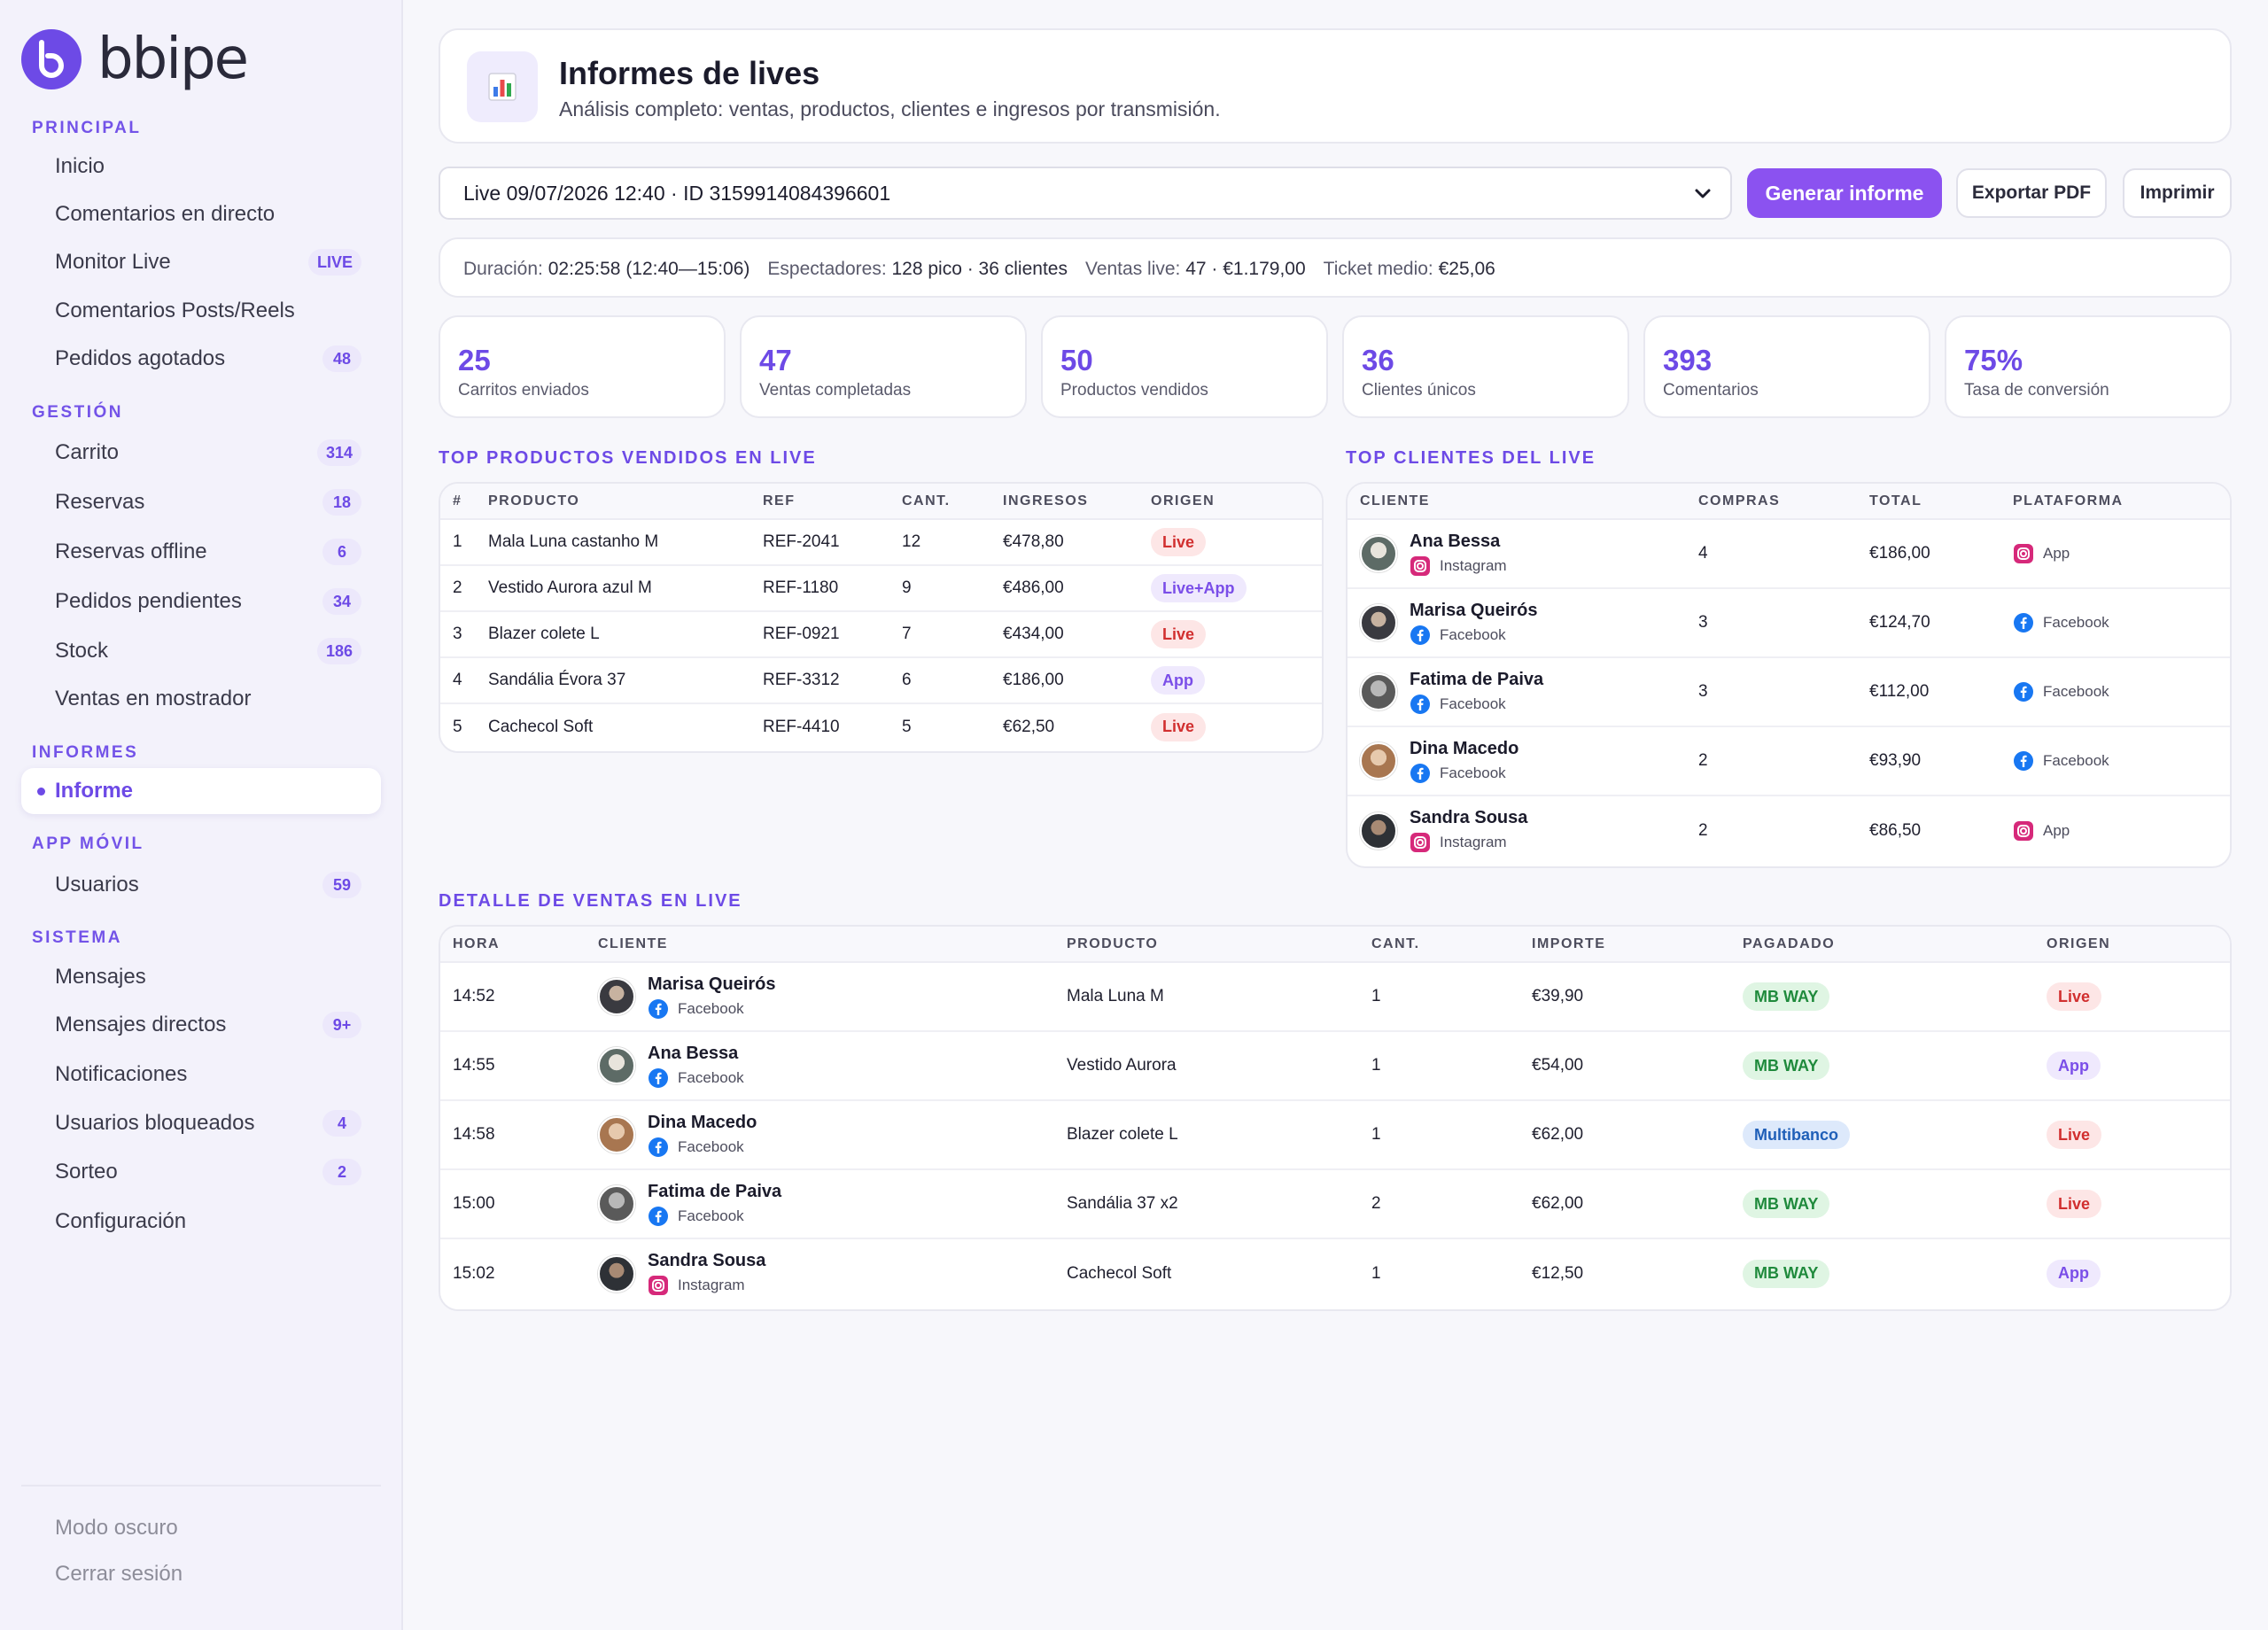  I want to click on client-names: Fatima de Paiva Facebook, so click(714, 1204).